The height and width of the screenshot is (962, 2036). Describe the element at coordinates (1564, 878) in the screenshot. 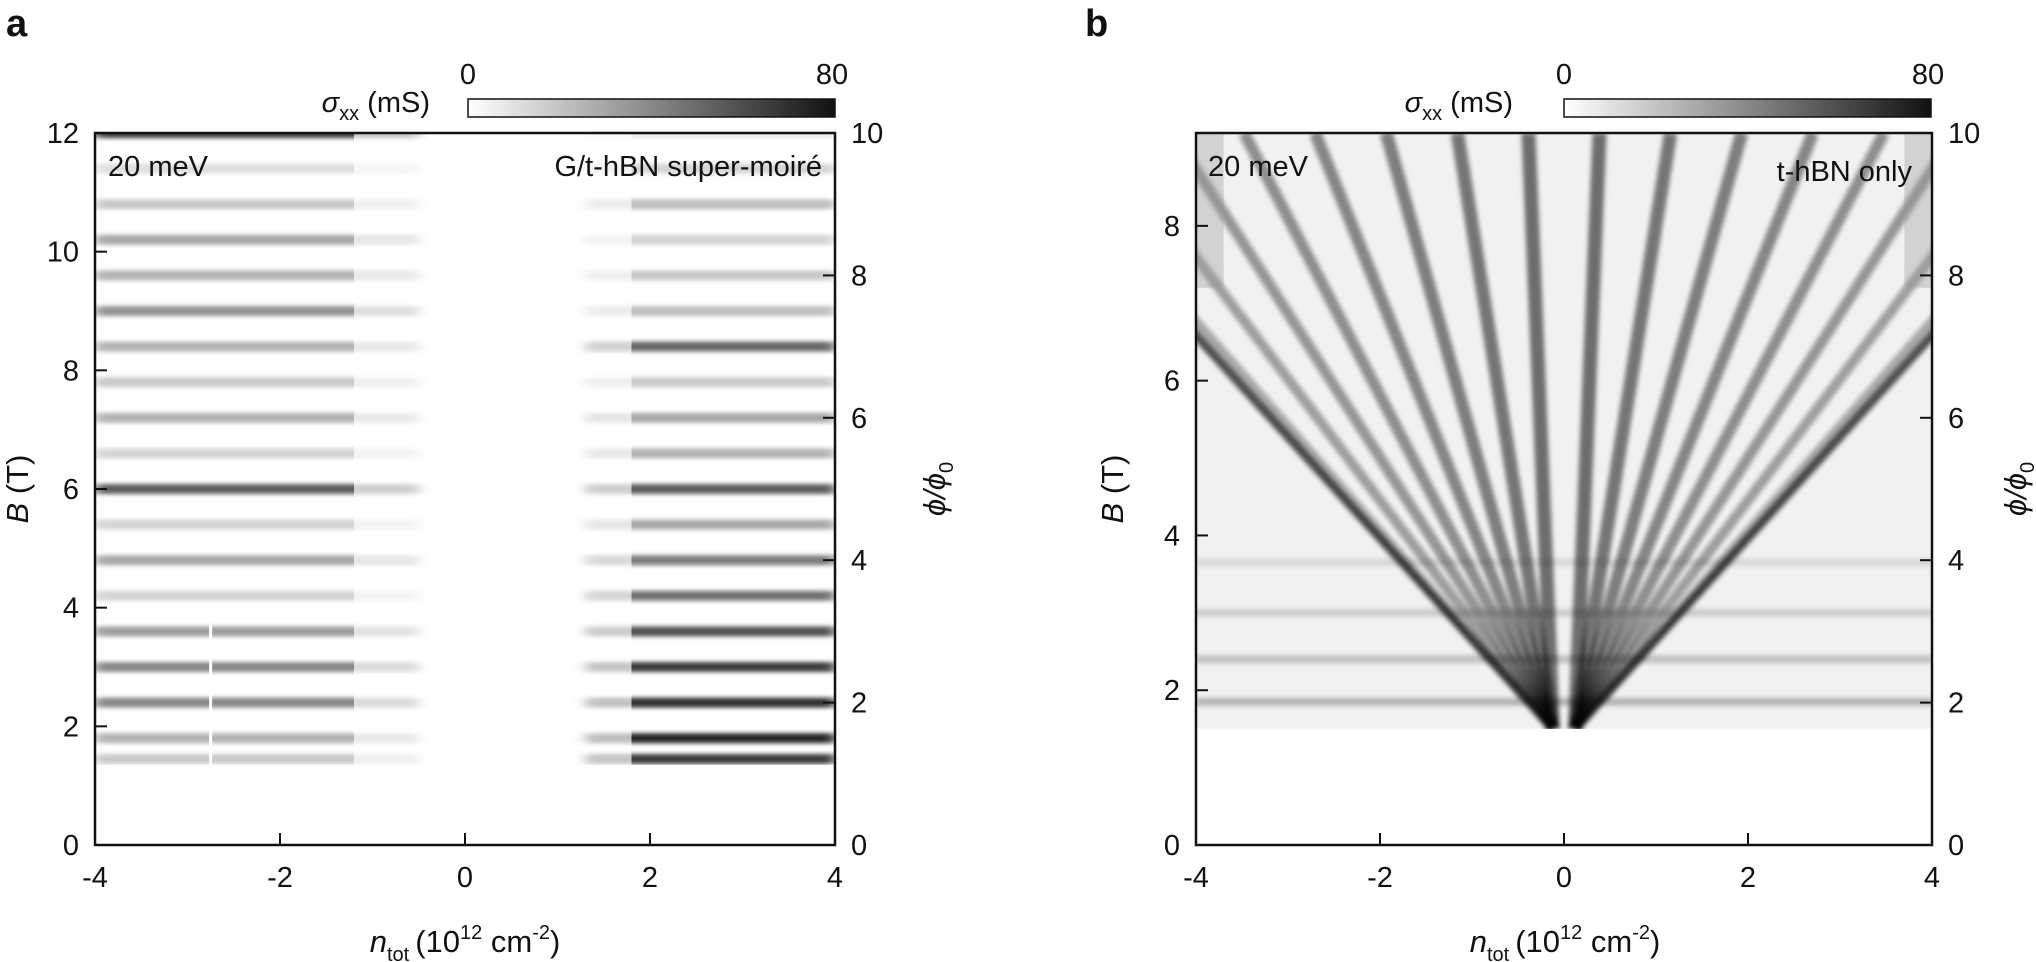

I see `x-tick-label-b-2: 0` at that location.